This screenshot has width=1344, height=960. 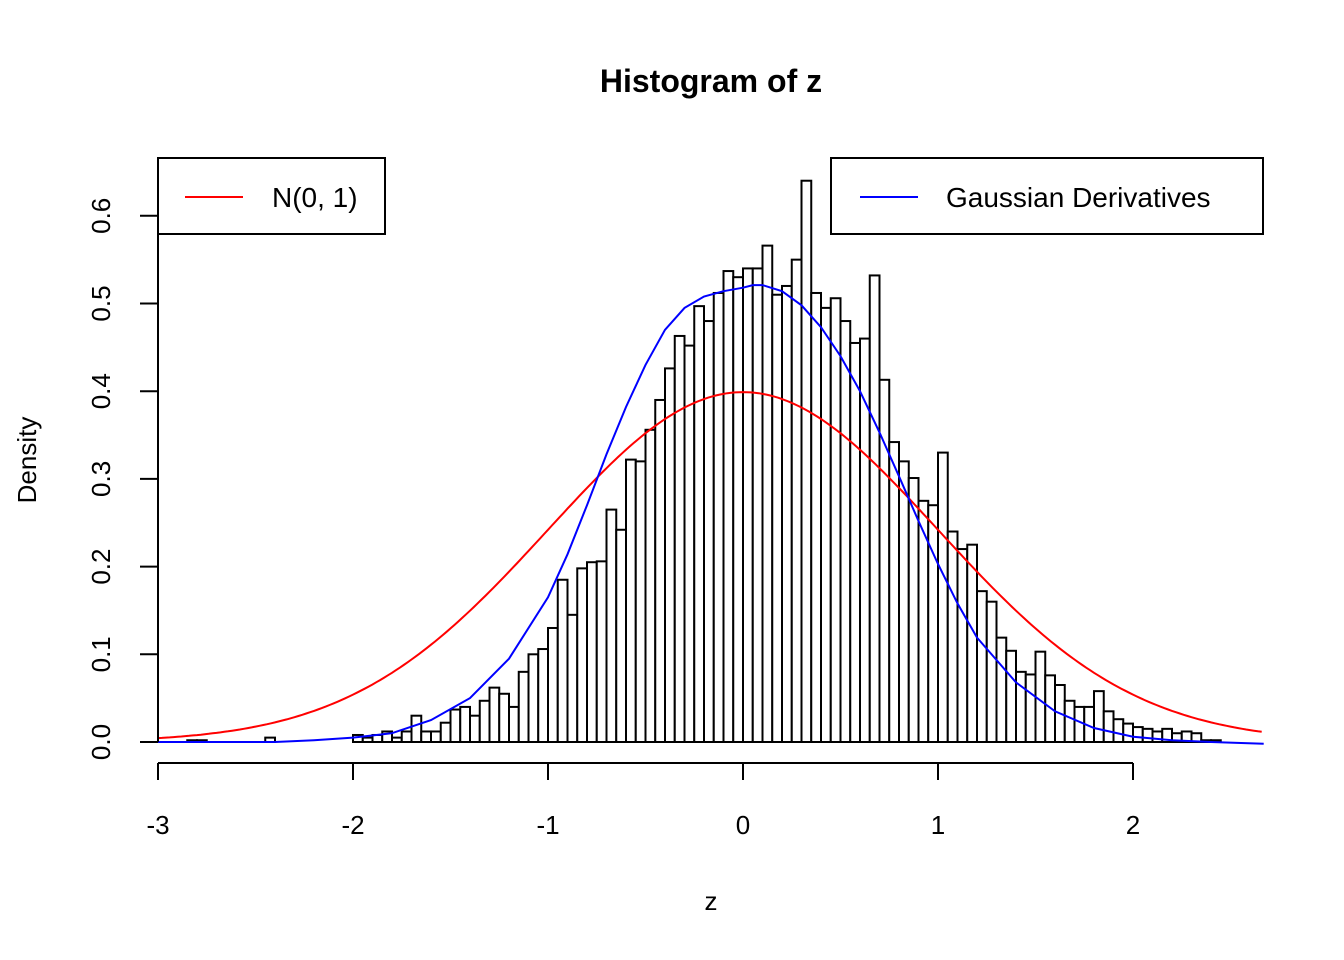 I want to click on y-tick-label: 0.0, so click(x=101, y=742).